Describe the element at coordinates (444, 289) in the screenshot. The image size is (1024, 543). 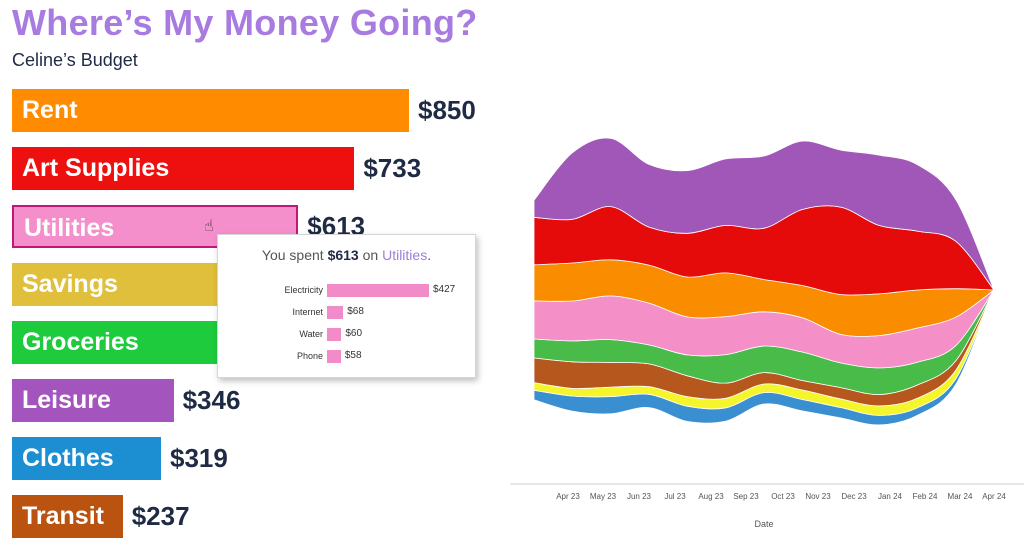
I see `tooltip-item-value: $427` at that location.